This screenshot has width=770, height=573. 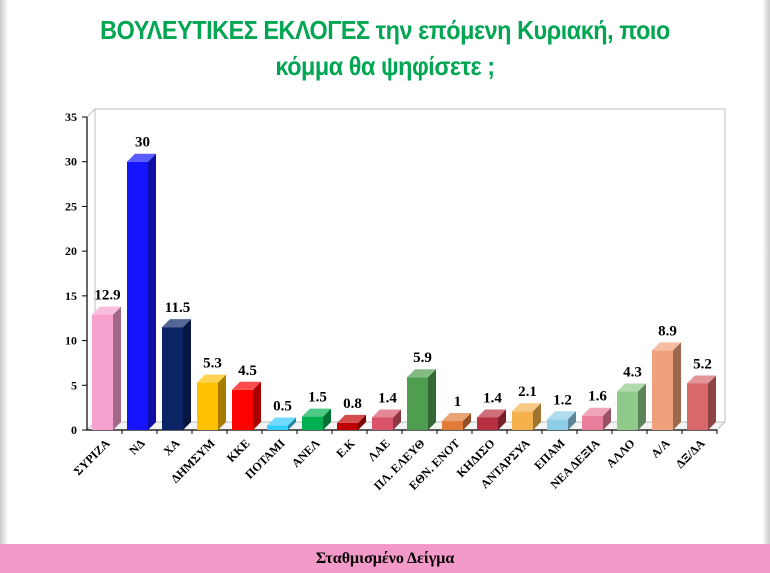 I want to click on data-label: 5.3, so click(x=212, y=364).